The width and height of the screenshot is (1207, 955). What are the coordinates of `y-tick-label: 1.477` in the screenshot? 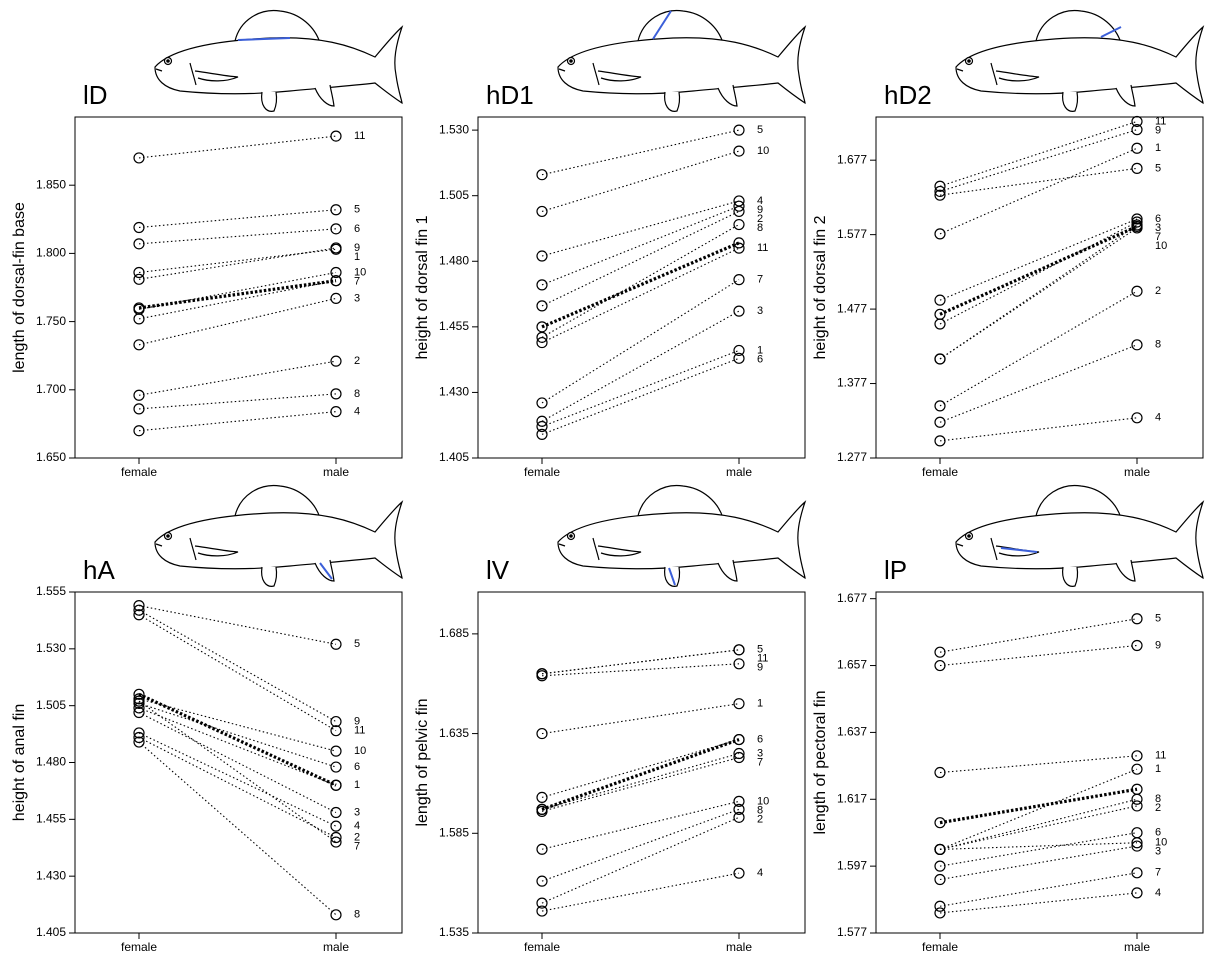 It's located at (852, 308).